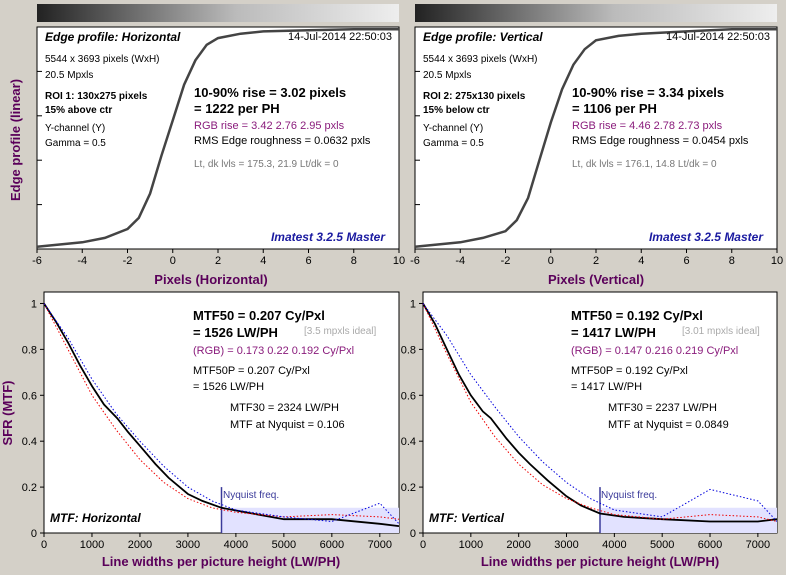 The width and height of the screenshot is (786, 575). Describe the element at coordinates (284, 408) in the screenshot. I see `mtf30-value: MTF30 = 2324 LW/PH` at that location.